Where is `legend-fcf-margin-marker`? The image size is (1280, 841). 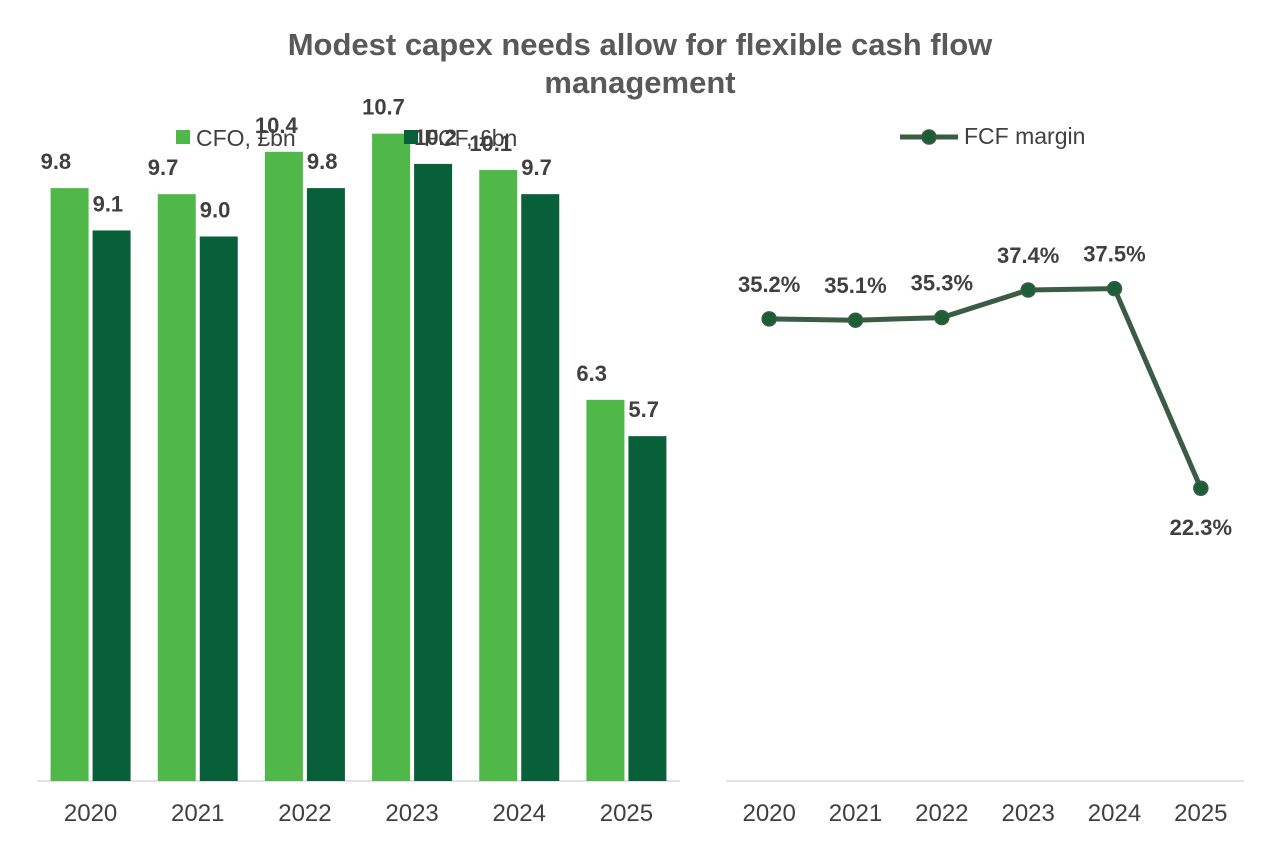
legend-fcf-margin-marker is located at coordinates (929, 137).